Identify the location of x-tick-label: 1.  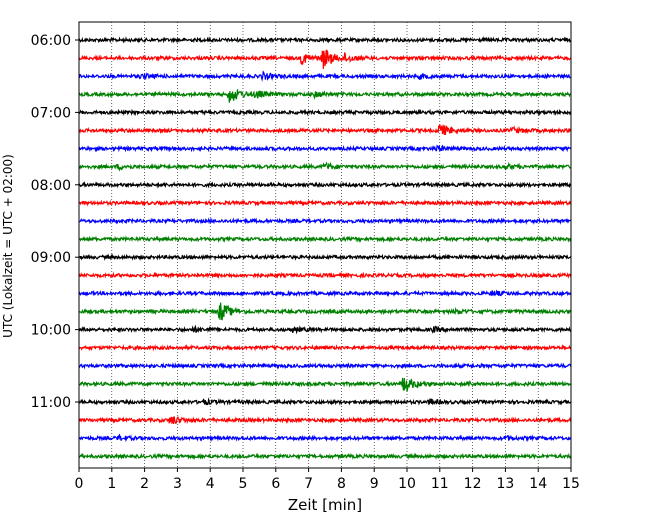
(111, 484).